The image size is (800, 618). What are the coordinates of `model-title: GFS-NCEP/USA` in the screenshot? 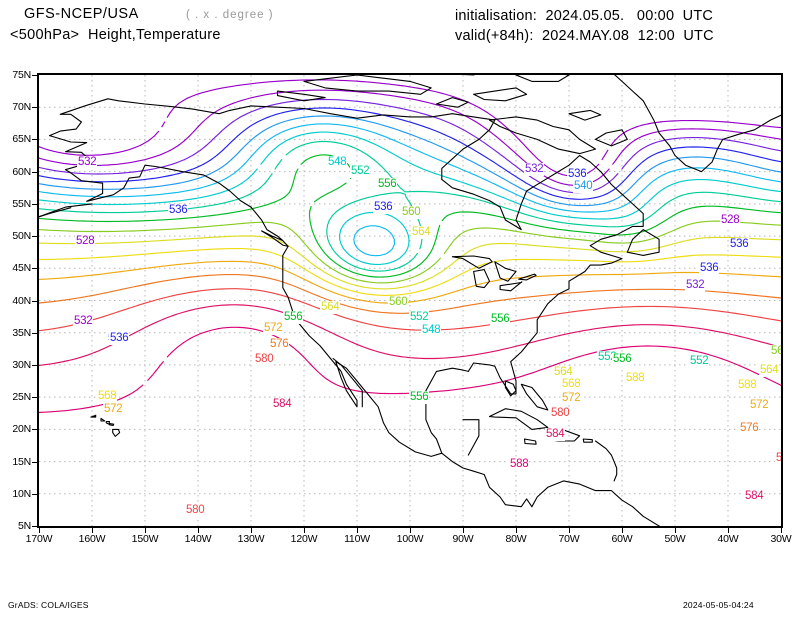 It's located at (81, 14).